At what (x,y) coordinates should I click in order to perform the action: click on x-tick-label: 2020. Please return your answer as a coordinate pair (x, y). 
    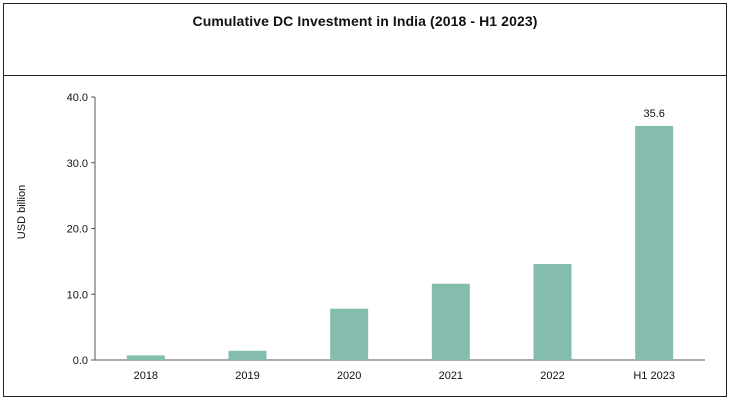
    Looking at the image, I should click on (349, 376).